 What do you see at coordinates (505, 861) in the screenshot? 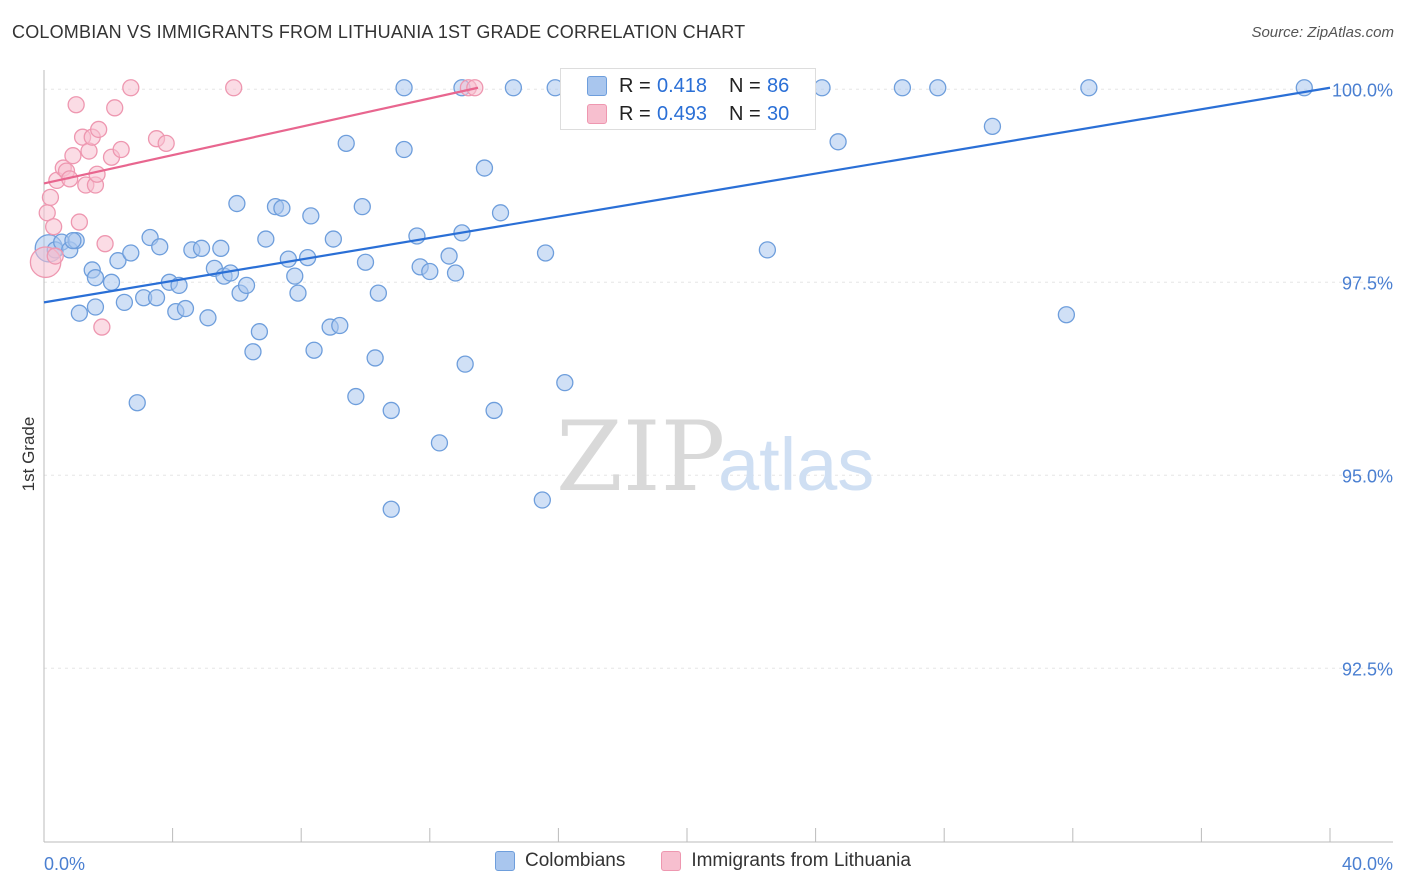
I see `legend-swatch-blue` at bounding box center [505, 861].